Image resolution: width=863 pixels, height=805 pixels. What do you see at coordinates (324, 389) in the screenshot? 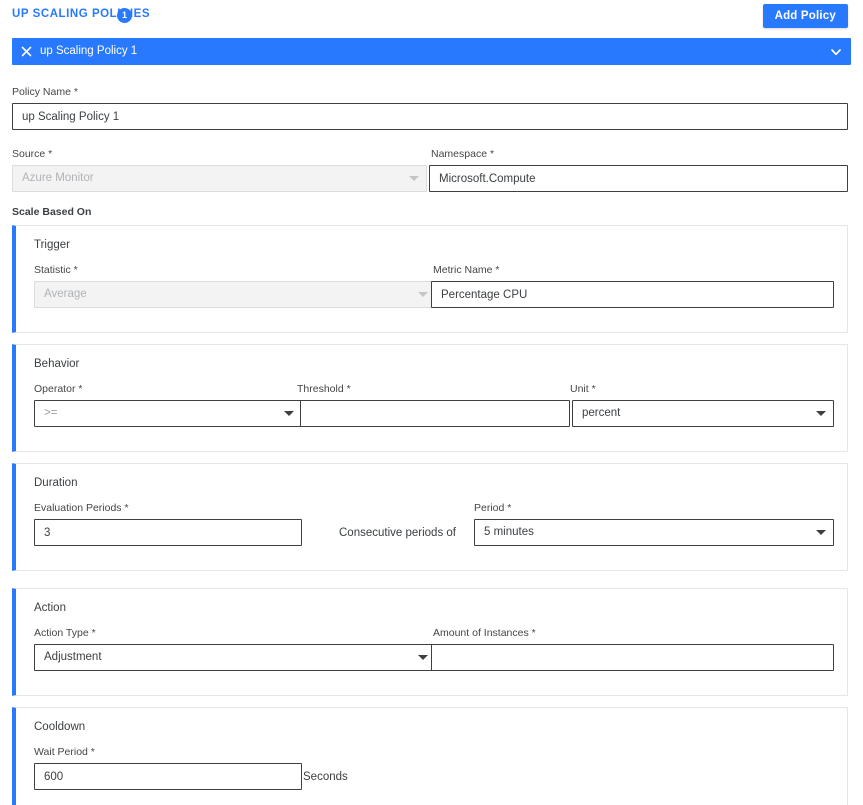
I see `threshold-label: Threshold *` at bounding box center [324, 389].